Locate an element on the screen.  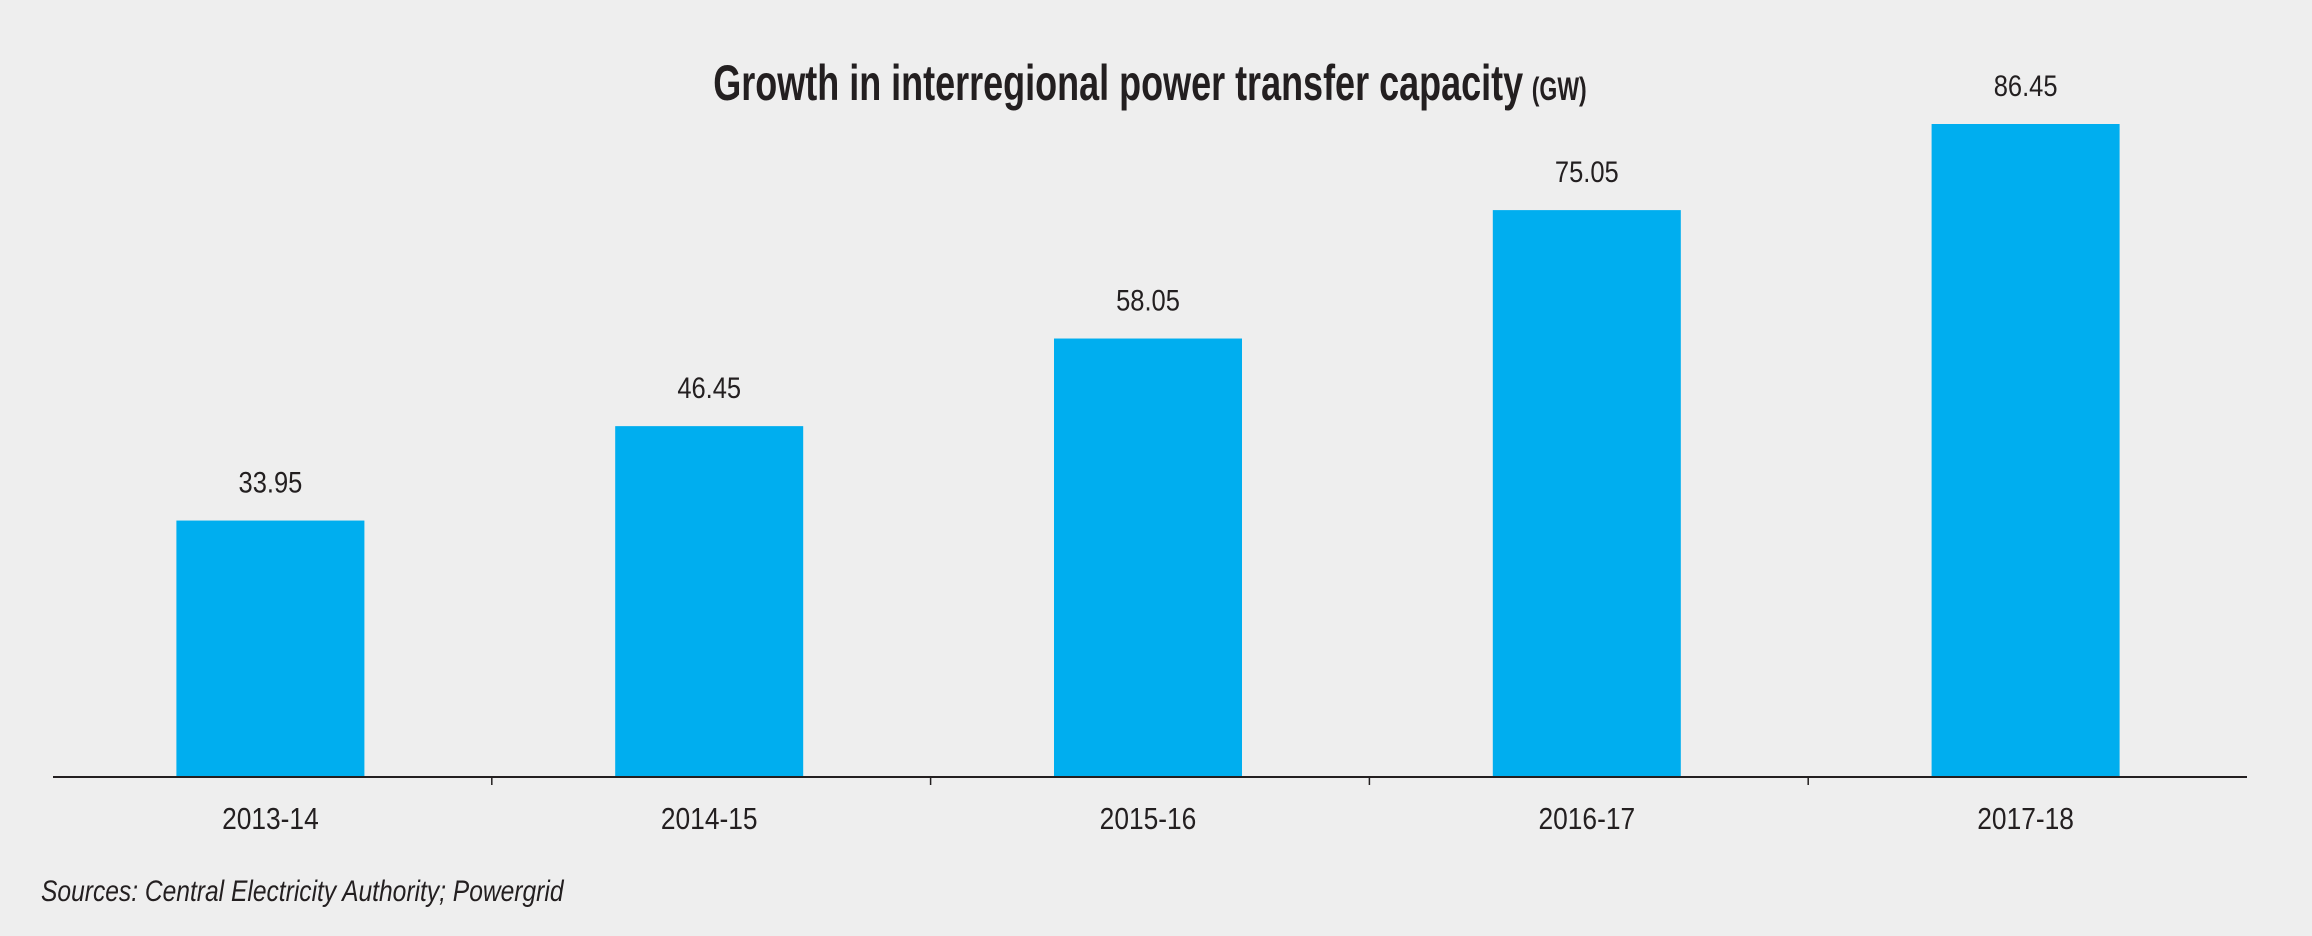
category-label: 2013-14 is located at coordinates (270, 819).